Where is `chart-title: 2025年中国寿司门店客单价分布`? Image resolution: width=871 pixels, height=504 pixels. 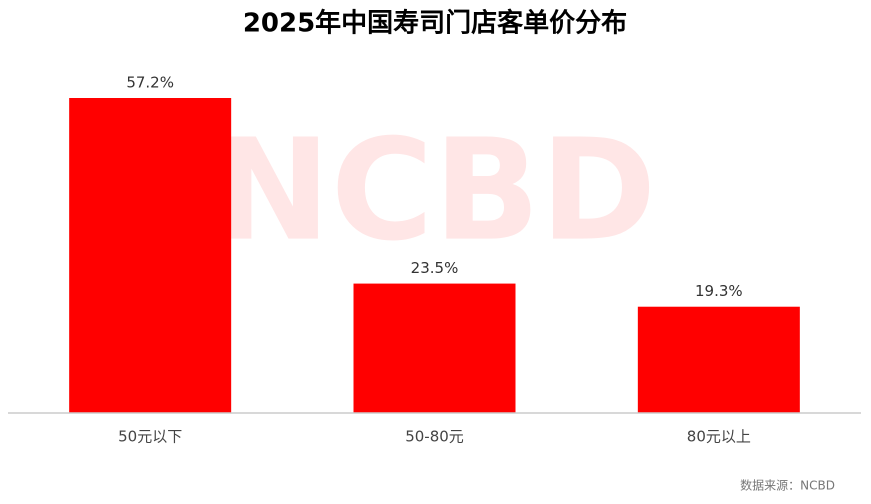
chart-title: 2025年中国寿司门店客单价分布 is located at coordinates (435, 23).